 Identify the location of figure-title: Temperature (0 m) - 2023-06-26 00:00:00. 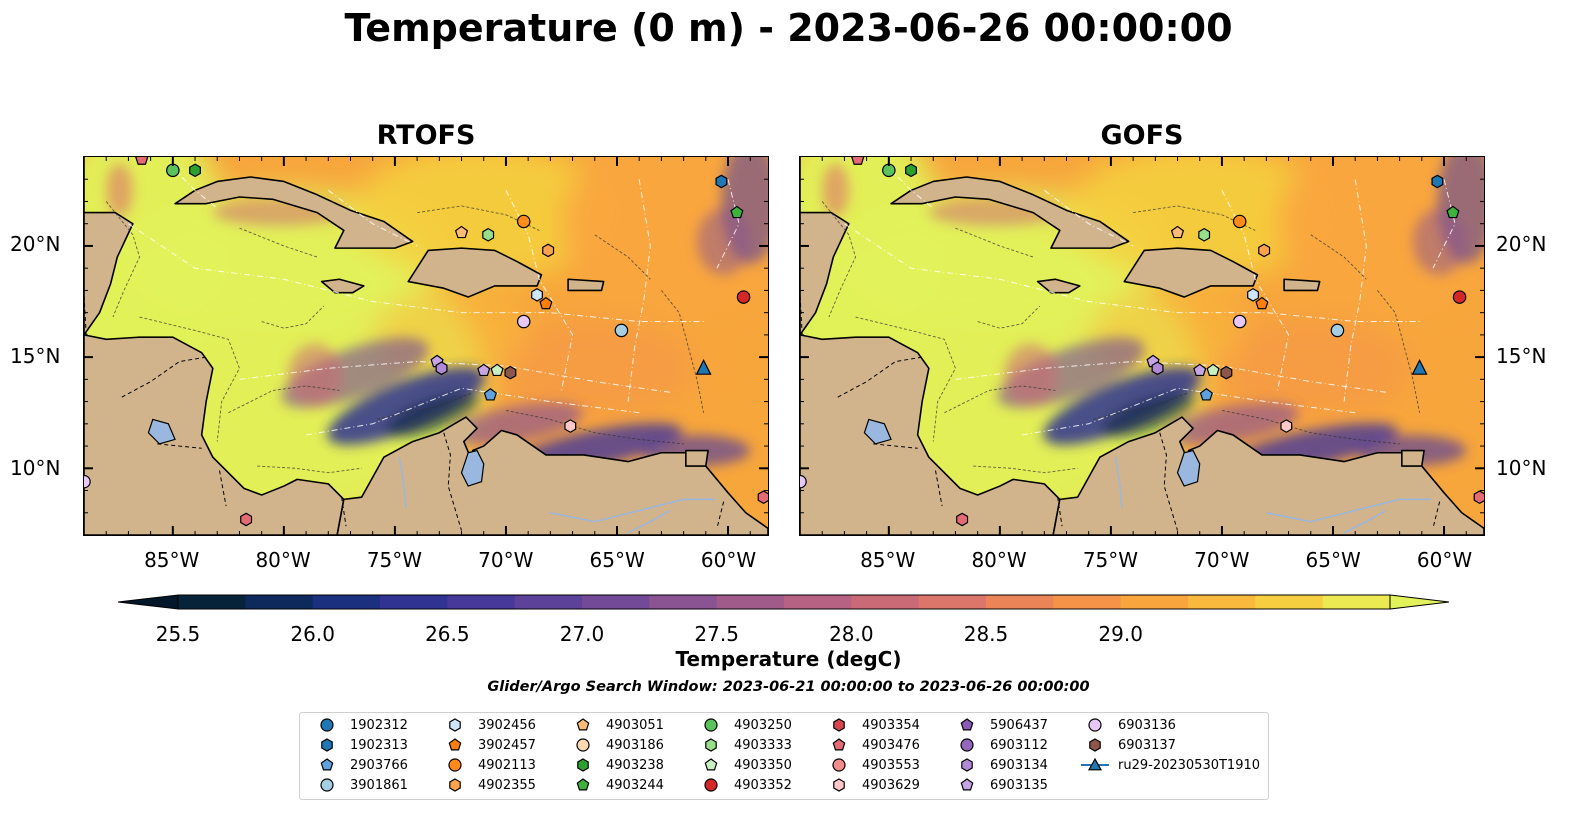
(788, 28).